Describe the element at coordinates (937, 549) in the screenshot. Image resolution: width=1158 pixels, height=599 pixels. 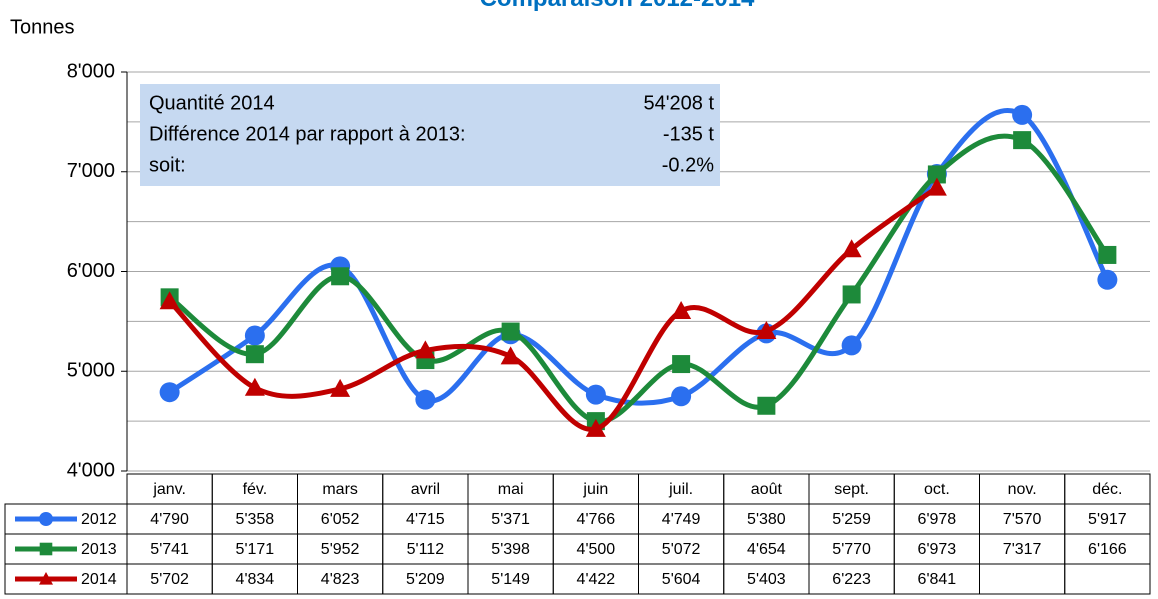
I see `data-label: 6'973` at that location.